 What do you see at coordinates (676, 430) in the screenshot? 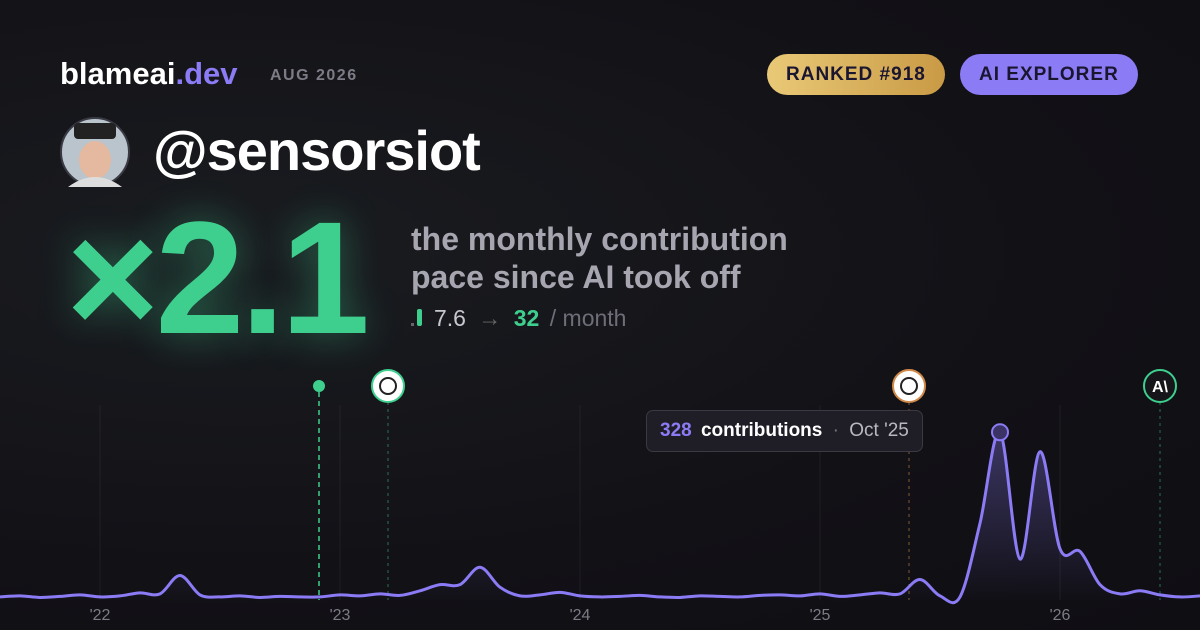
I see `tooltip-value: 328` at bounding box center [676, 430].